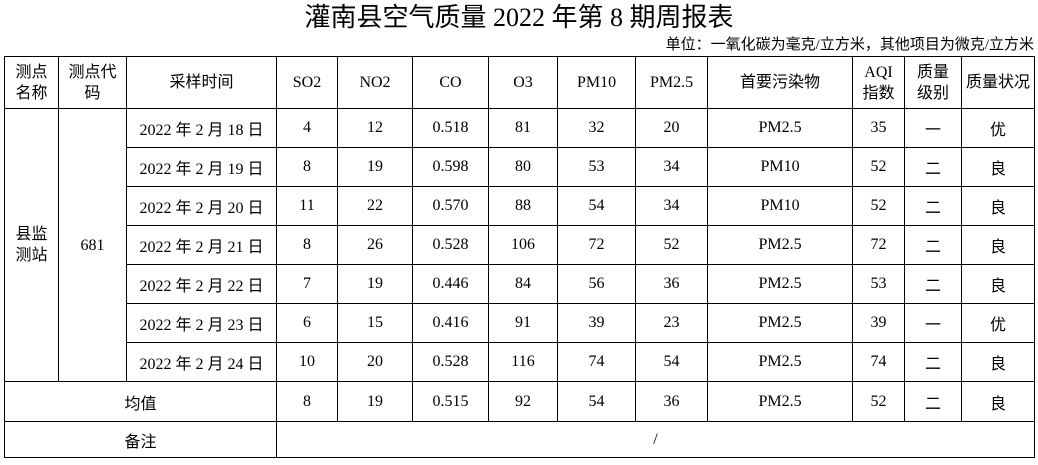  I want to click on no2-cell: 12, so click(375, 128).